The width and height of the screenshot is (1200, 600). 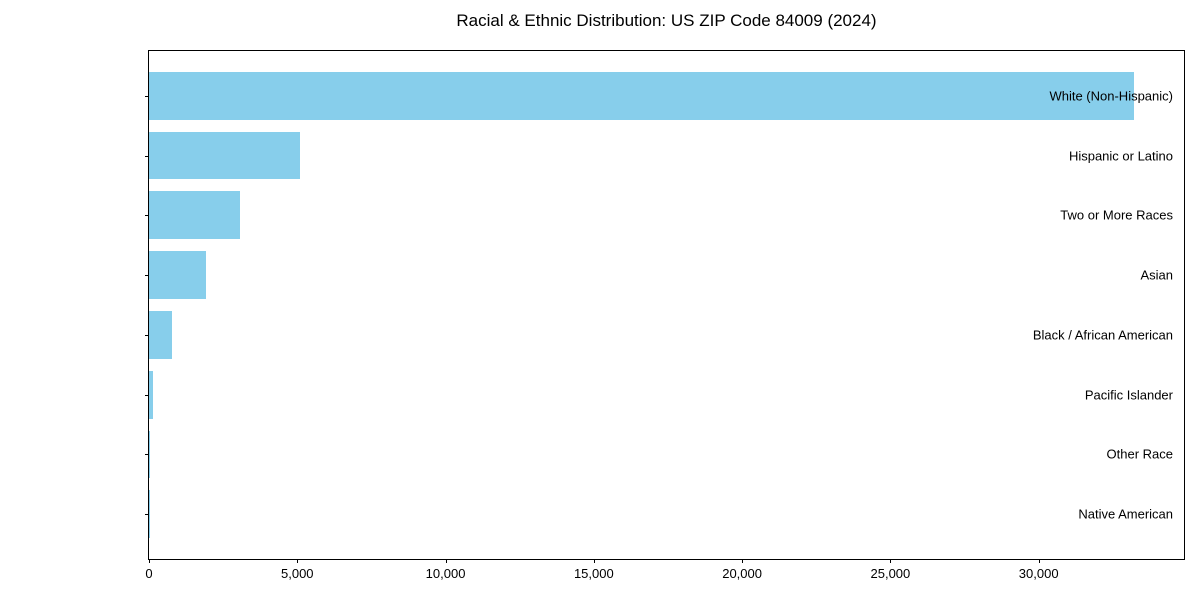 What do you see at coordinates (742, 573) in the screenshot?
I see `x-tick-label: 20,000` at bounding box center [742, 573].